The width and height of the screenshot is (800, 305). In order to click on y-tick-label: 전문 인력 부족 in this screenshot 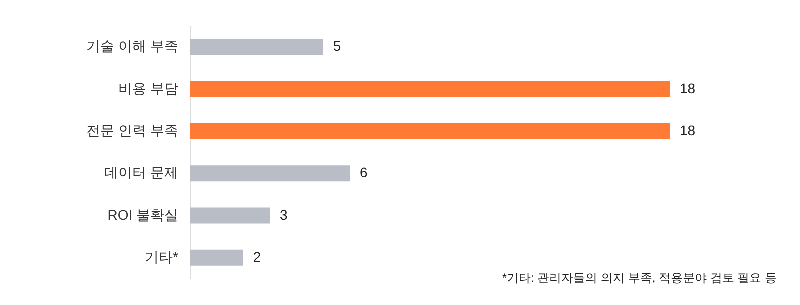, I will do `click(132, 130)`.